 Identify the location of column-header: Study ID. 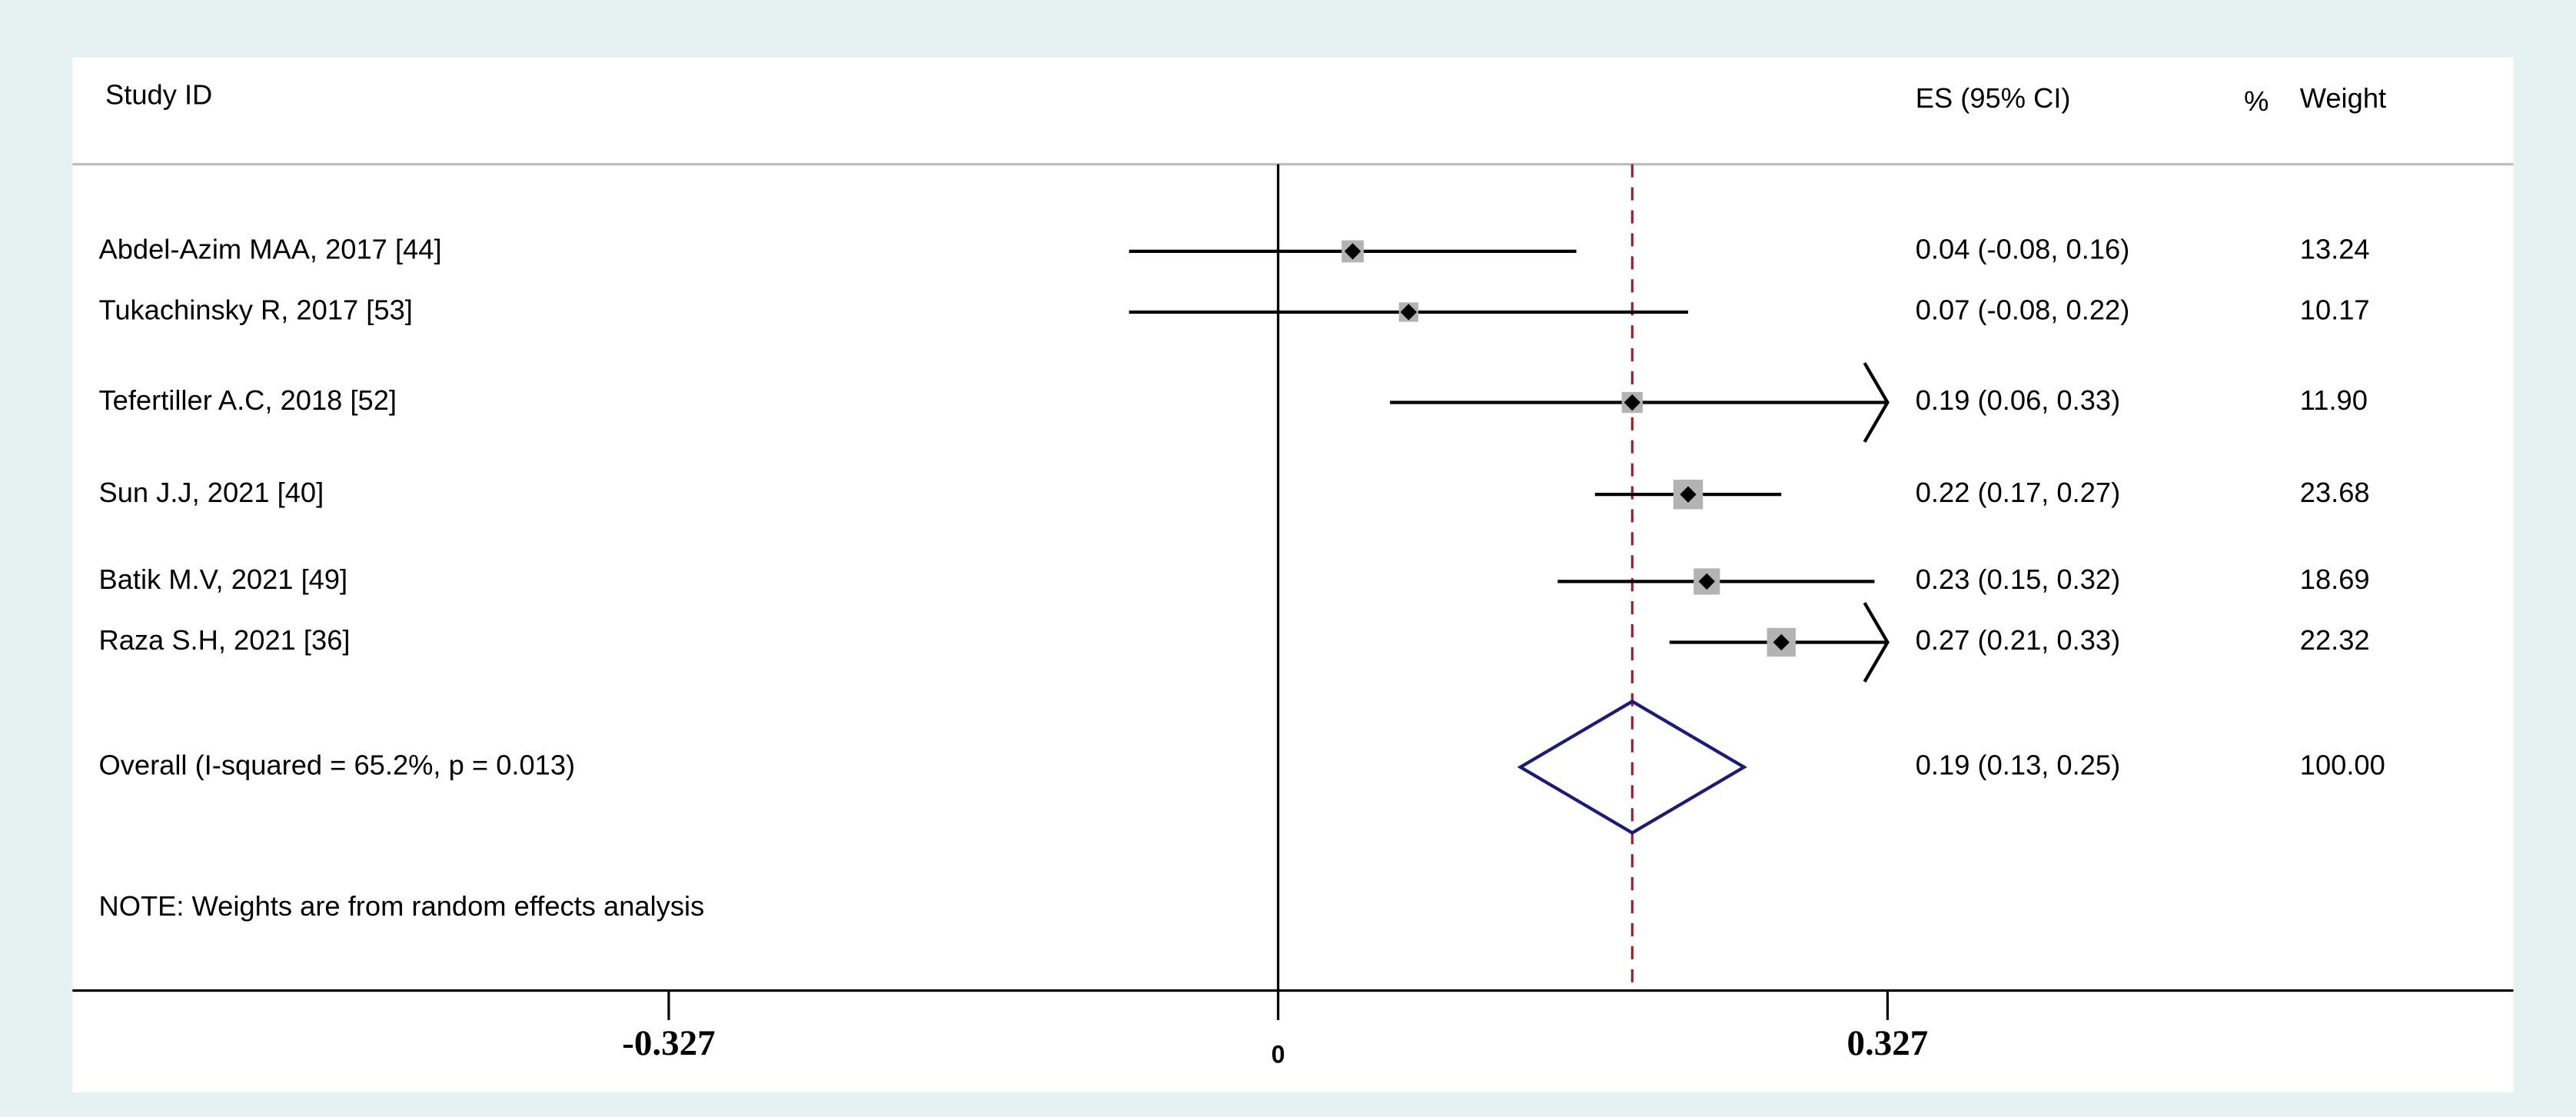
(158, 95).